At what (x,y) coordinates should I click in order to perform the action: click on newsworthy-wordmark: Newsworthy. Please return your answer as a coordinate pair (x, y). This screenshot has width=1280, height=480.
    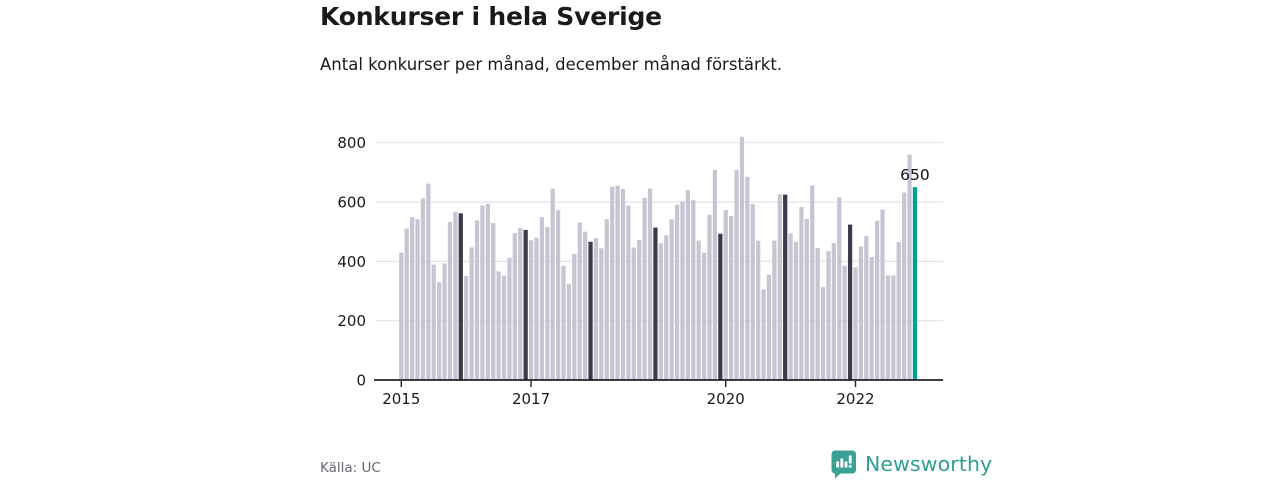
    Looking at the image, I should click on (929, 464).